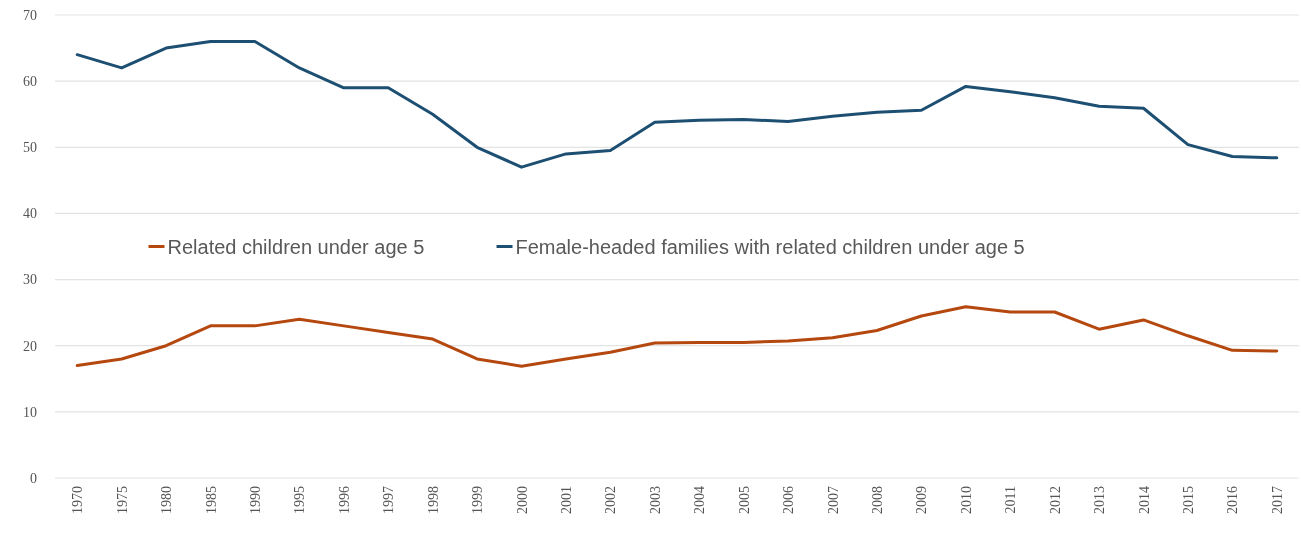 This screenshot has width=1301, height=542. What do you see at coordinates (922, 500) in the screenshot?
I see `x-tick-label: 2009` at bounding box center [922, 500].